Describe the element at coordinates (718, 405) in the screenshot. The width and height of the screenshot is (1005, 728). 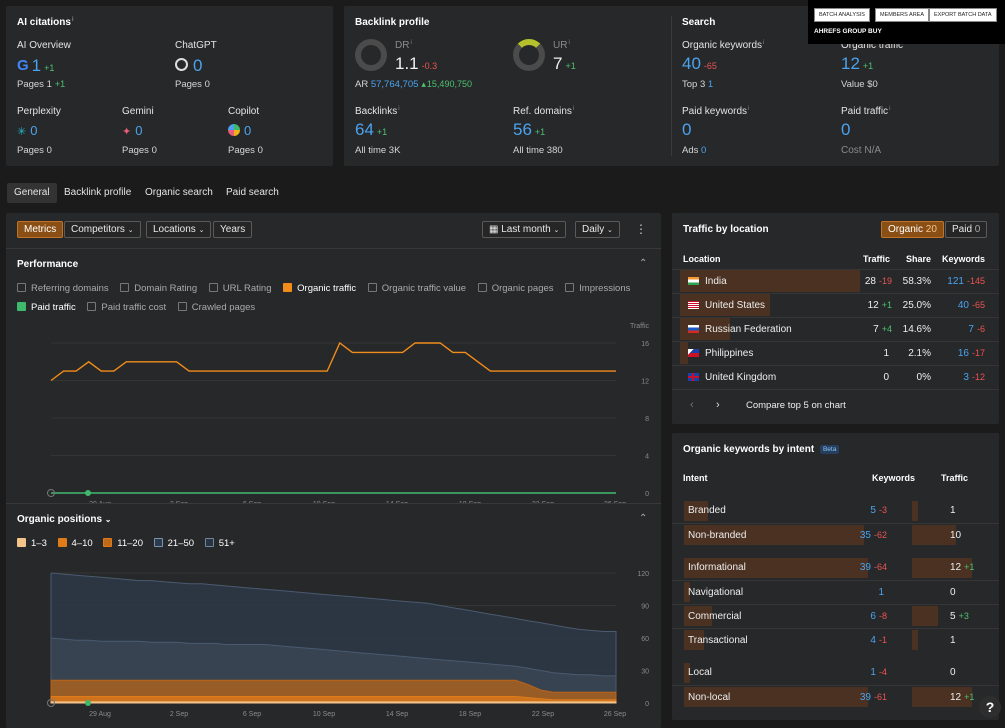
I see `next-arrow-icon: ›` at that location.